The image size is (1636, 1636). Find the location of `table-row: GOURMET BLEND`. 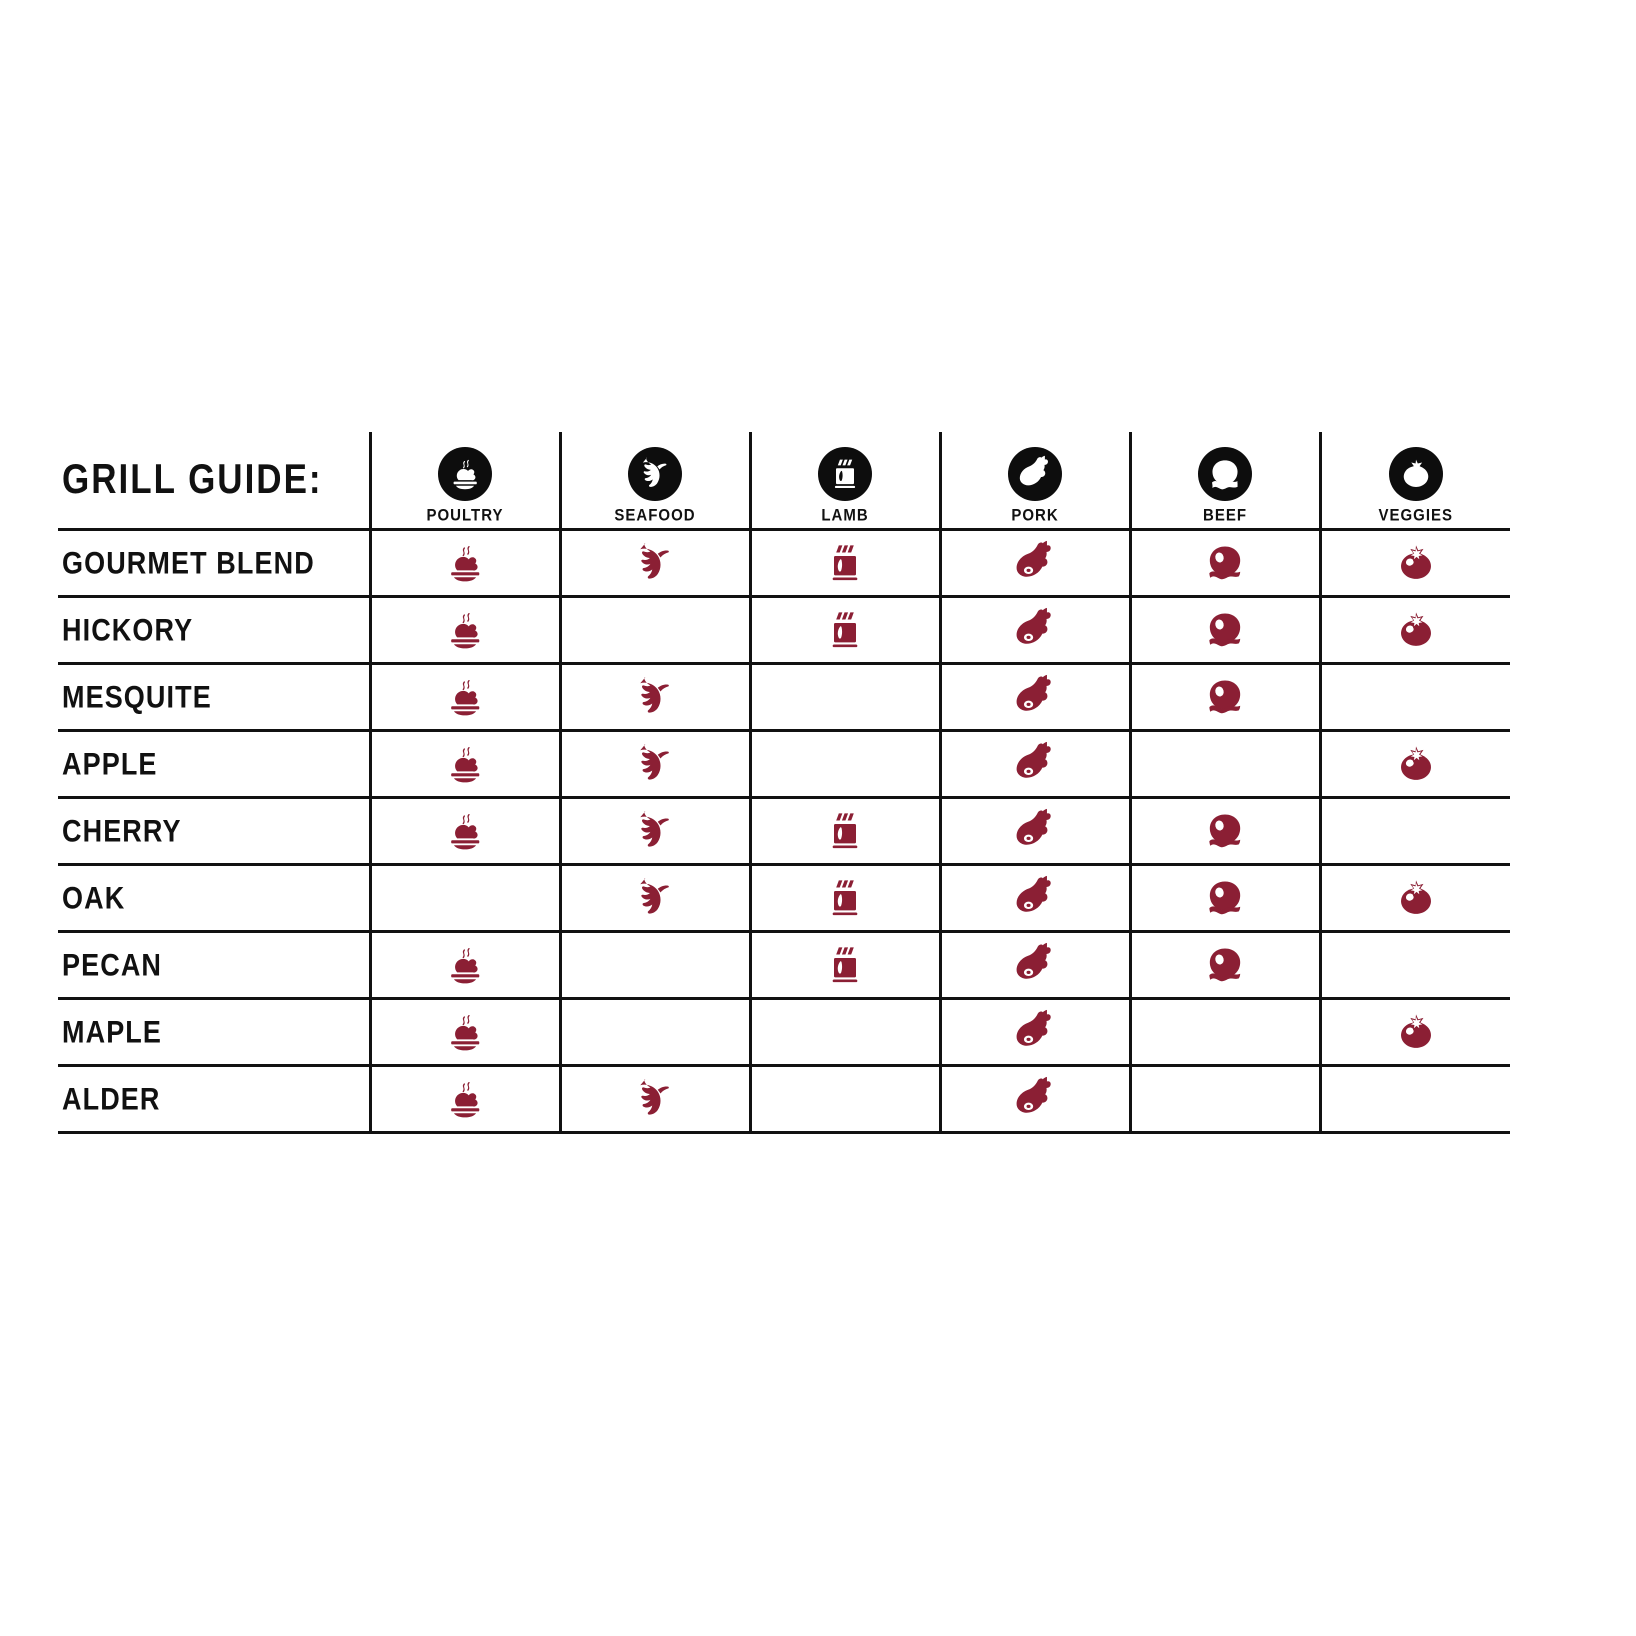

table-row: GOURMET BLEND is located at coordinates (784, 563).